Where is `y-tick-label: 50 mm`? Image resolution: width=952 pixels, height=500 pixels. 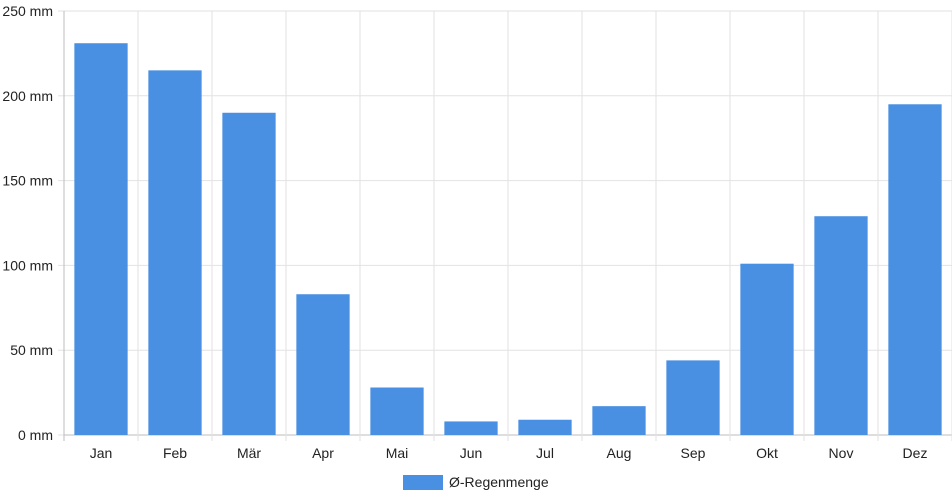 y-tick-label: 50 mm is located at coordinates (31, 350).